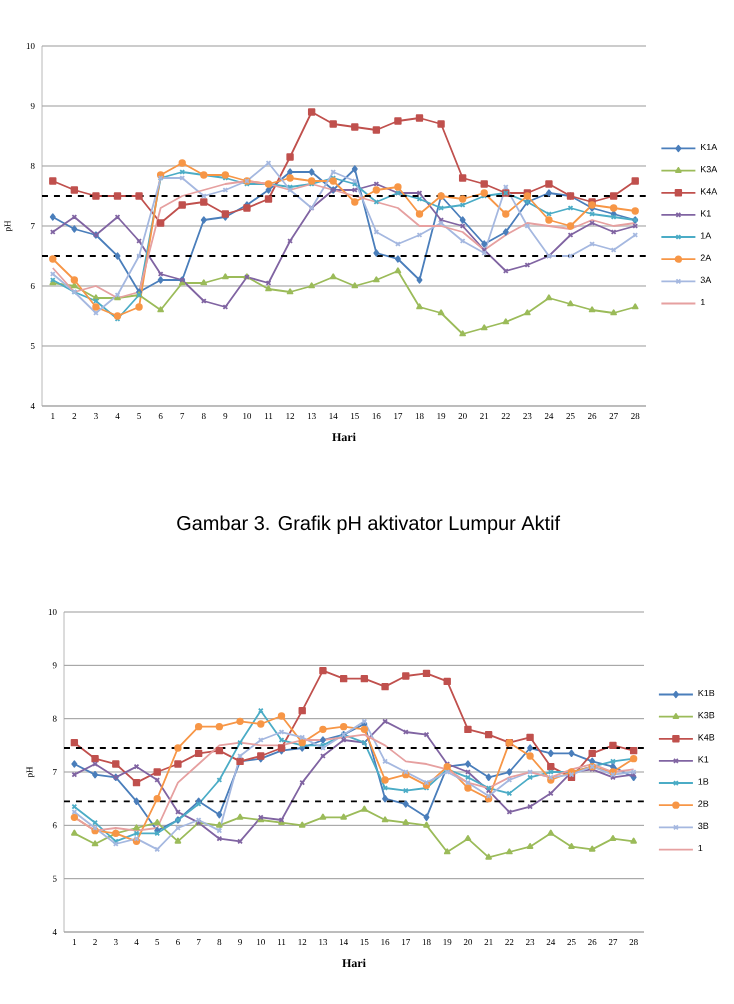 The width and height of the screenshot is (734, 1004). I want to click on text: Gambar 3. Grafik pH aktivator Lumpur Aktif, so click(369, 525).